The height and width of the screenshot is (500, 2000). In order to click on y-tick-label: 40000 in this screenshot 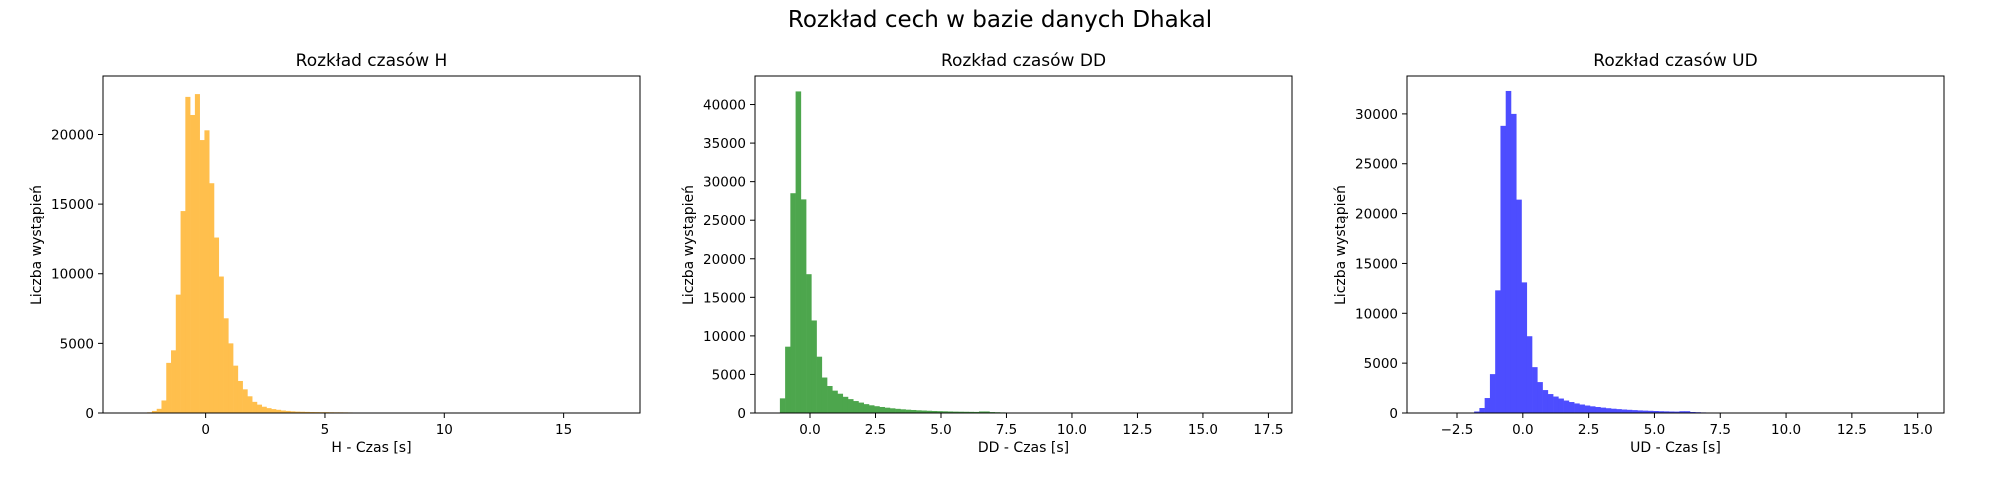, I will do `click(724, 106)`.